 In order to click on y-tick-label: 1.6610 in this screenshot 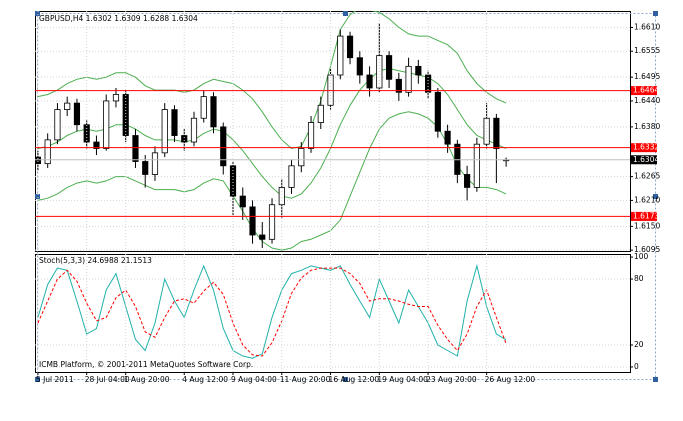, I will do `click(647, 26)`.